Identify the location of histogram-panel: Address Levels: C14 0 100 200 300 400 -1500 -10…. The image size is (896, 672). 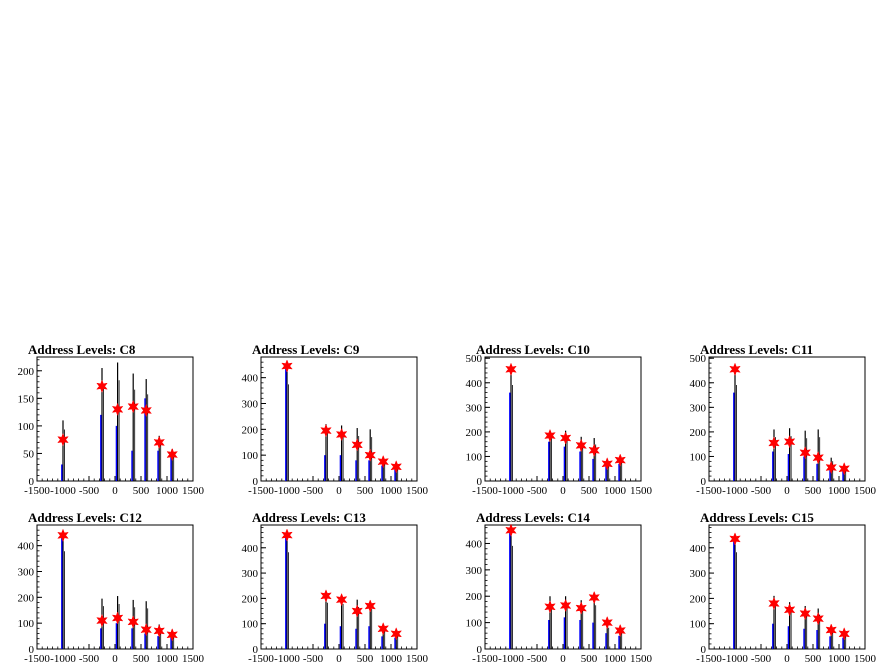
(559, 587).